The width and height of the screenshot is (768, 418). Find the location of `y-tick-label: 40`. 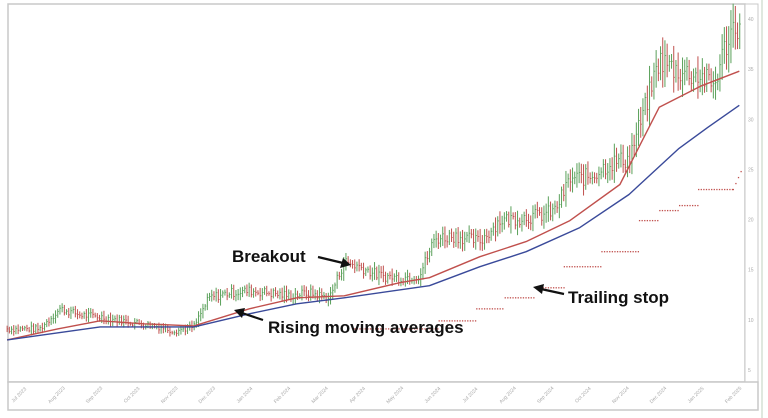

y-tick-label: 40 is located at coordinates (751, 20).